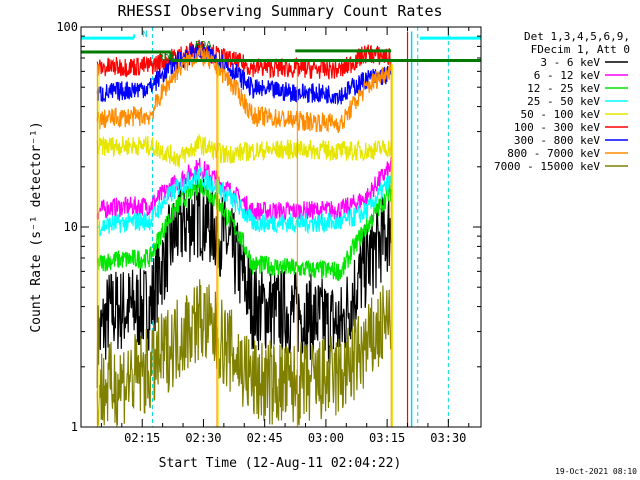 The width and height of the screenshot is (640, 480). Describe the element at coordinates (279, 11) in the screenshot. I see `chart-title: RHESSI Observing Summary Count Rates` at that location.